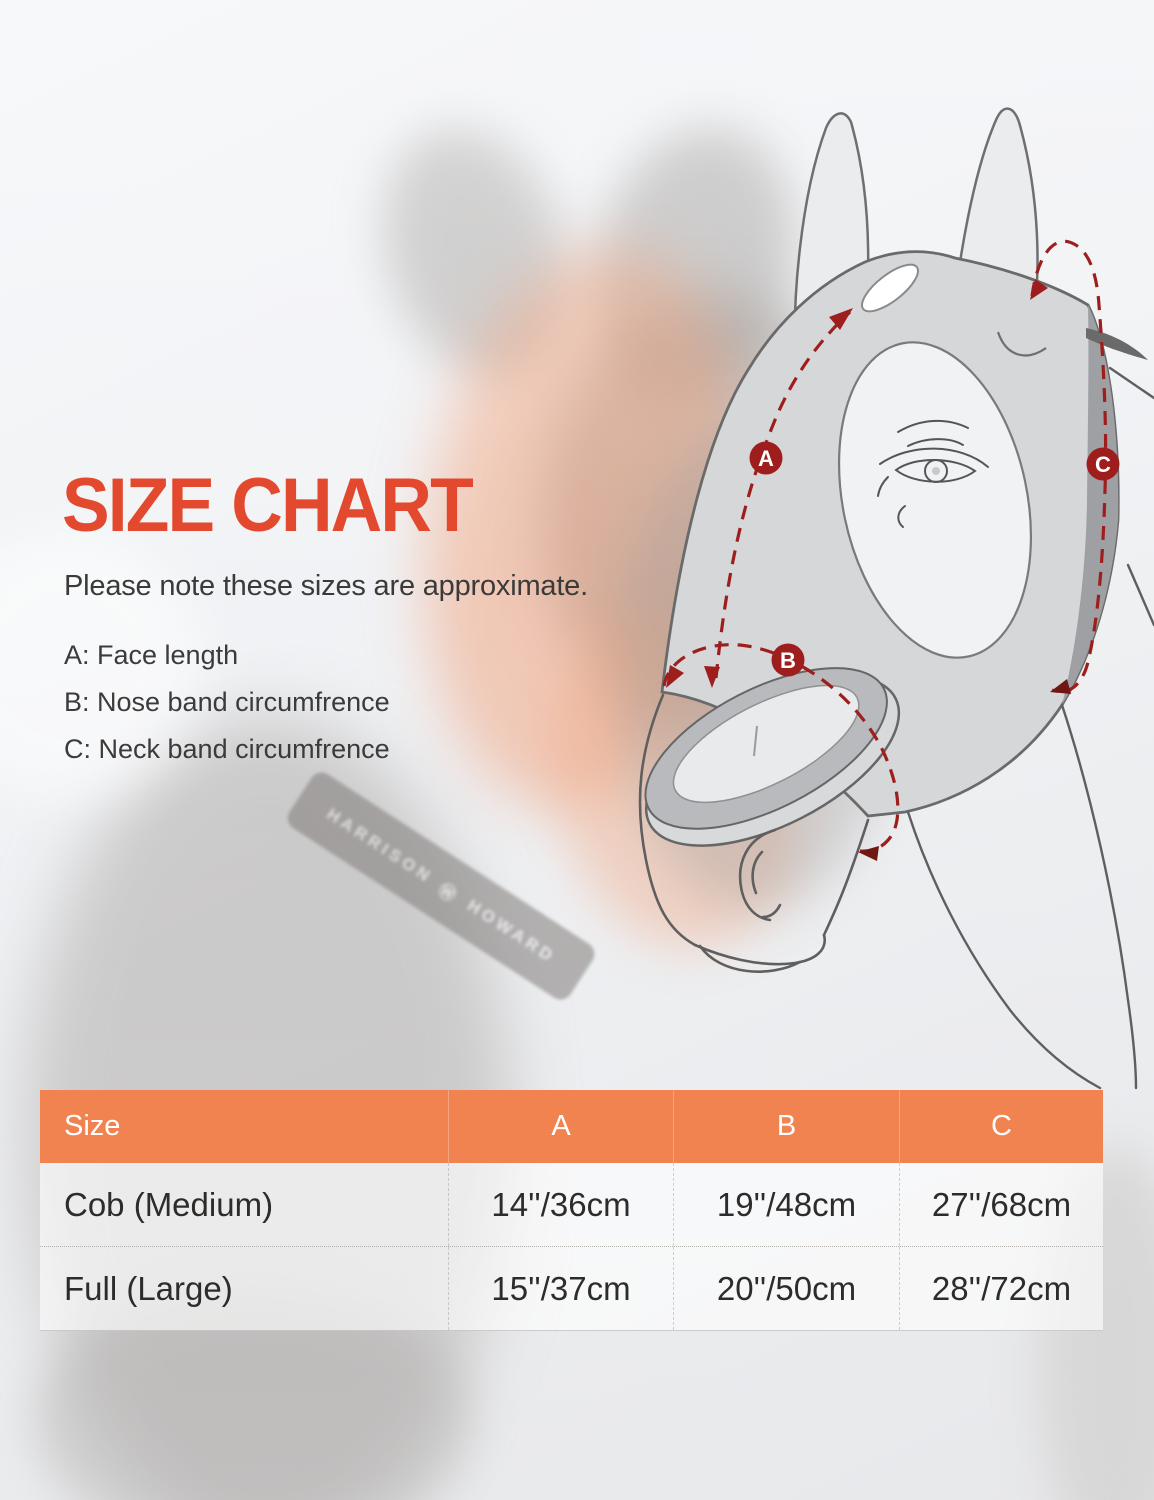  Describe the element at coordinates (227, 749) in the screenshot. I see `legend-item-c: C: Neck band circumfrence` at that location.